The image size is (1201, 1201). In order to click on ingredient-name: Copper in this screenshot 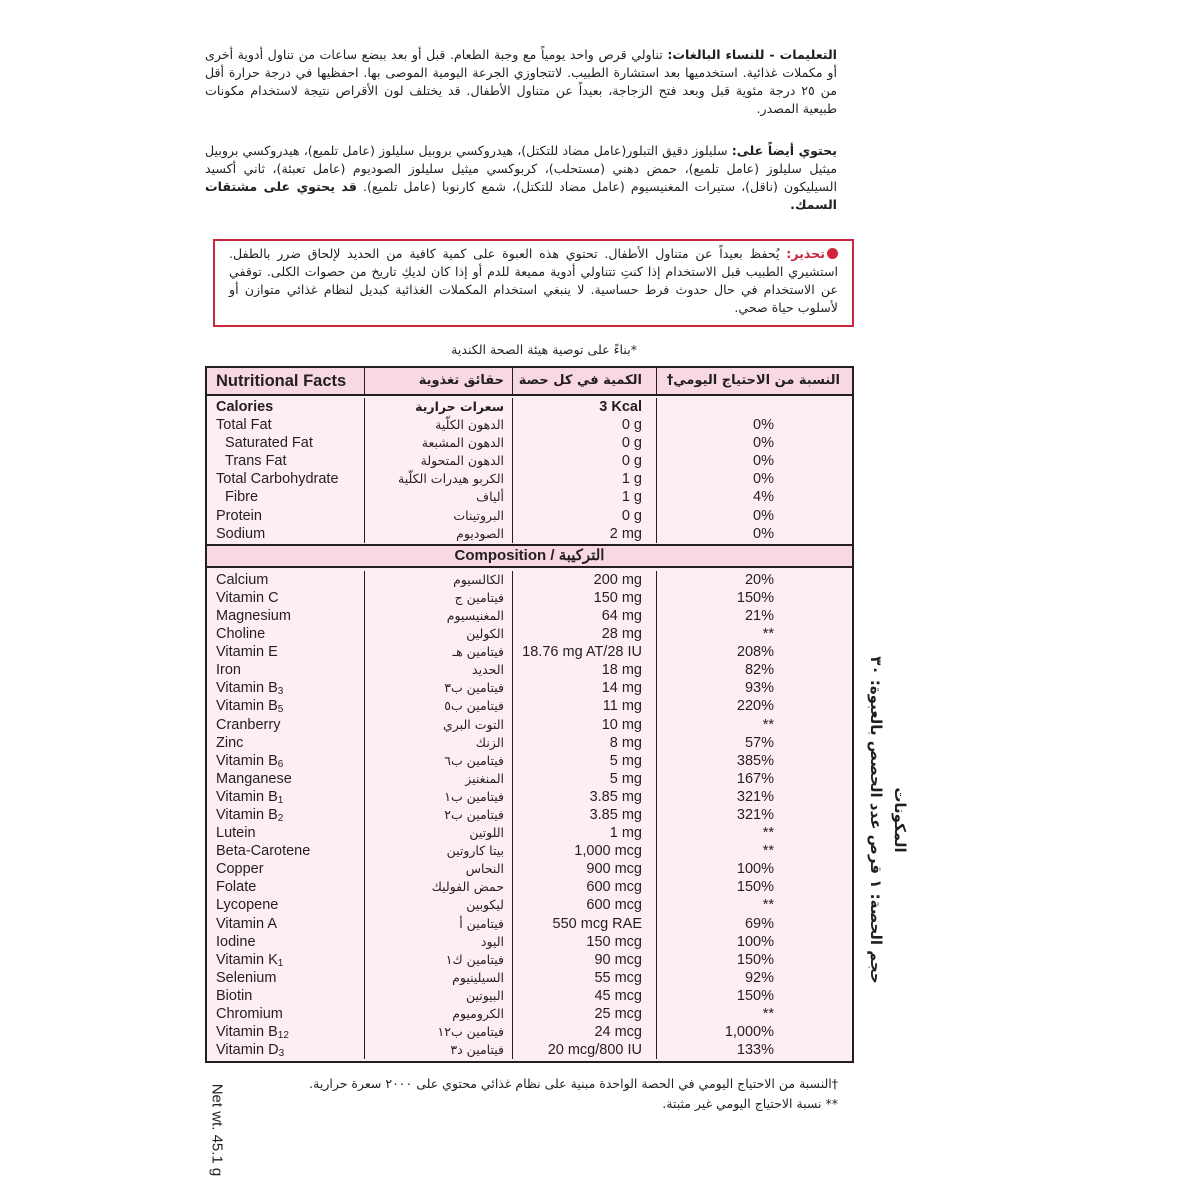, I will do `click(290, 869)`.